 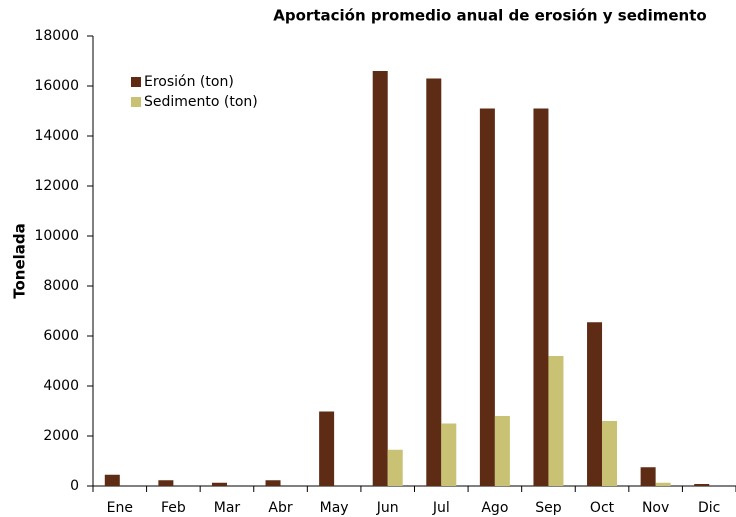 I want to click on legend-label: Sedimento (ton), so click(x=201, y=102).